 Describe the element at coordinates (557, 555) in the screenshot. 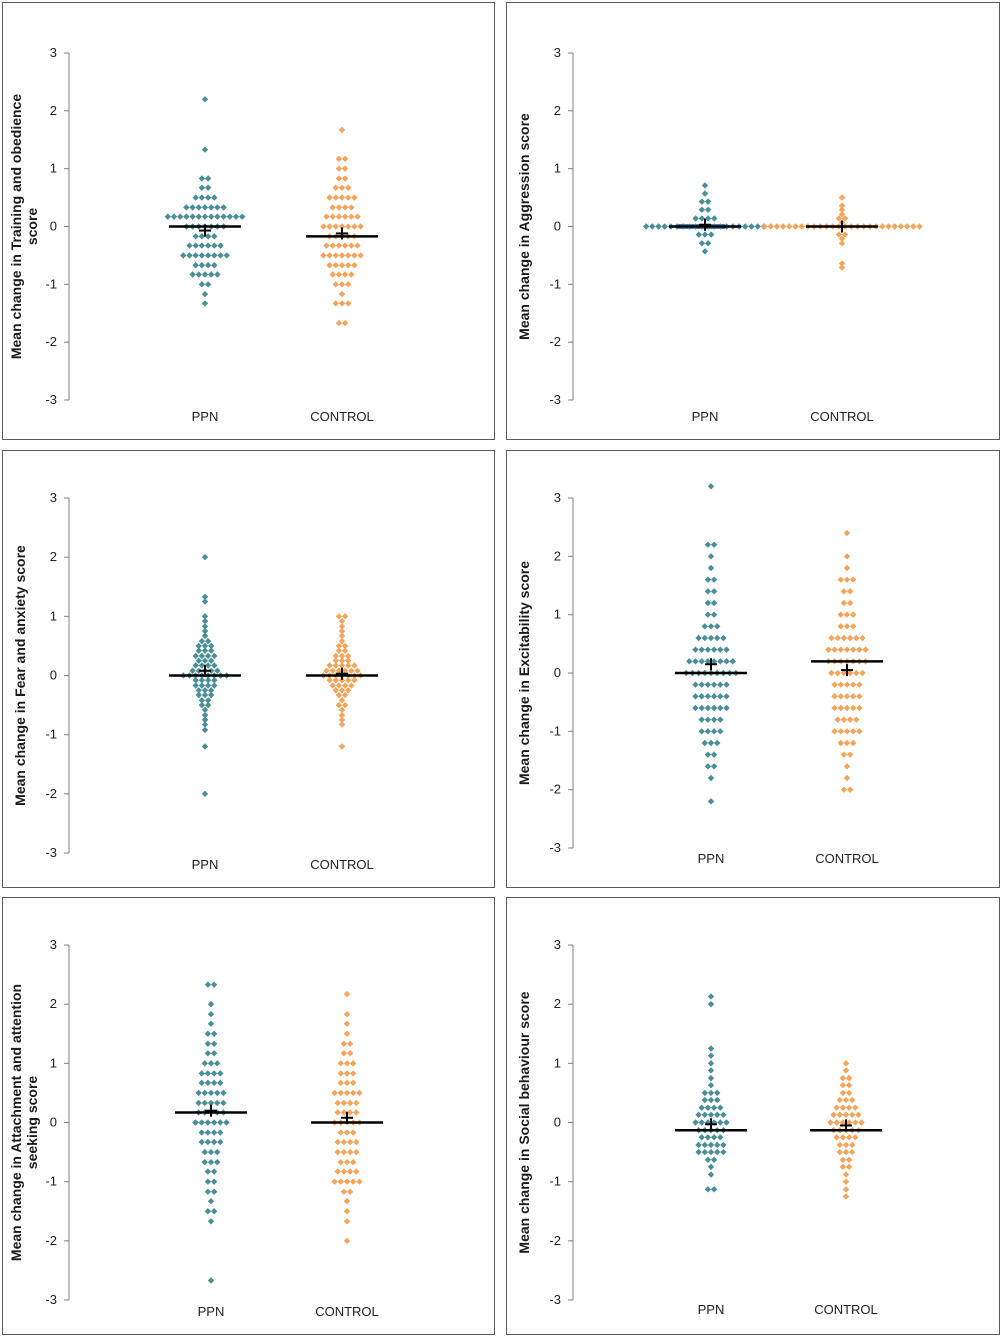

I see `y-tick-label: 2` at that location.